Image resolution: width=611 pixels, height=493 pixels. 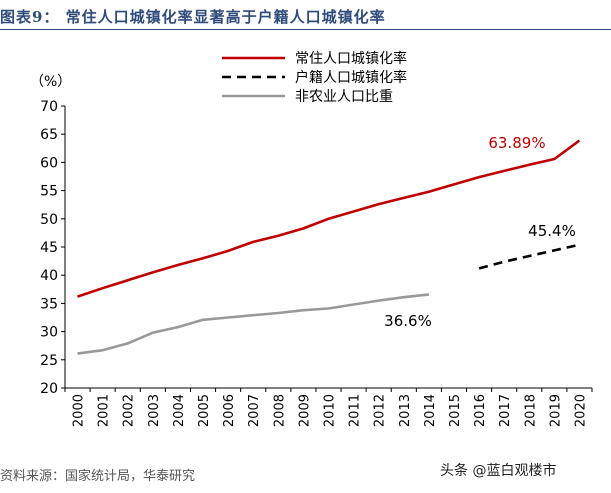 What do you see at coordinates (304, 410) in the screenshot?
I see `x-tick-label: 2009` at bounding box center [304, 410].